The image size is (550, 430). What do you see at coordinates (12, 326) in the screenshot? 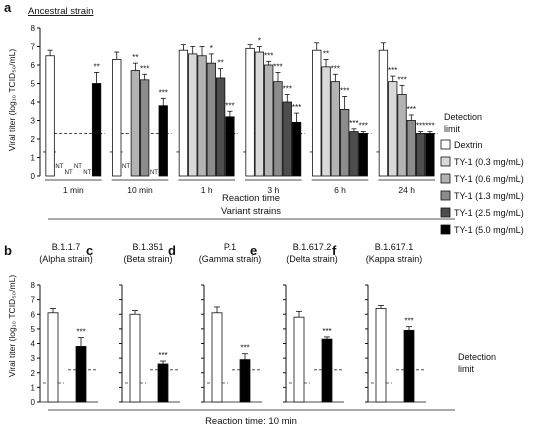
I see `panel-b-ylabel: Viral titer (log₁₀ TCID₅₀/mL)` at bounding box center [12, 326].